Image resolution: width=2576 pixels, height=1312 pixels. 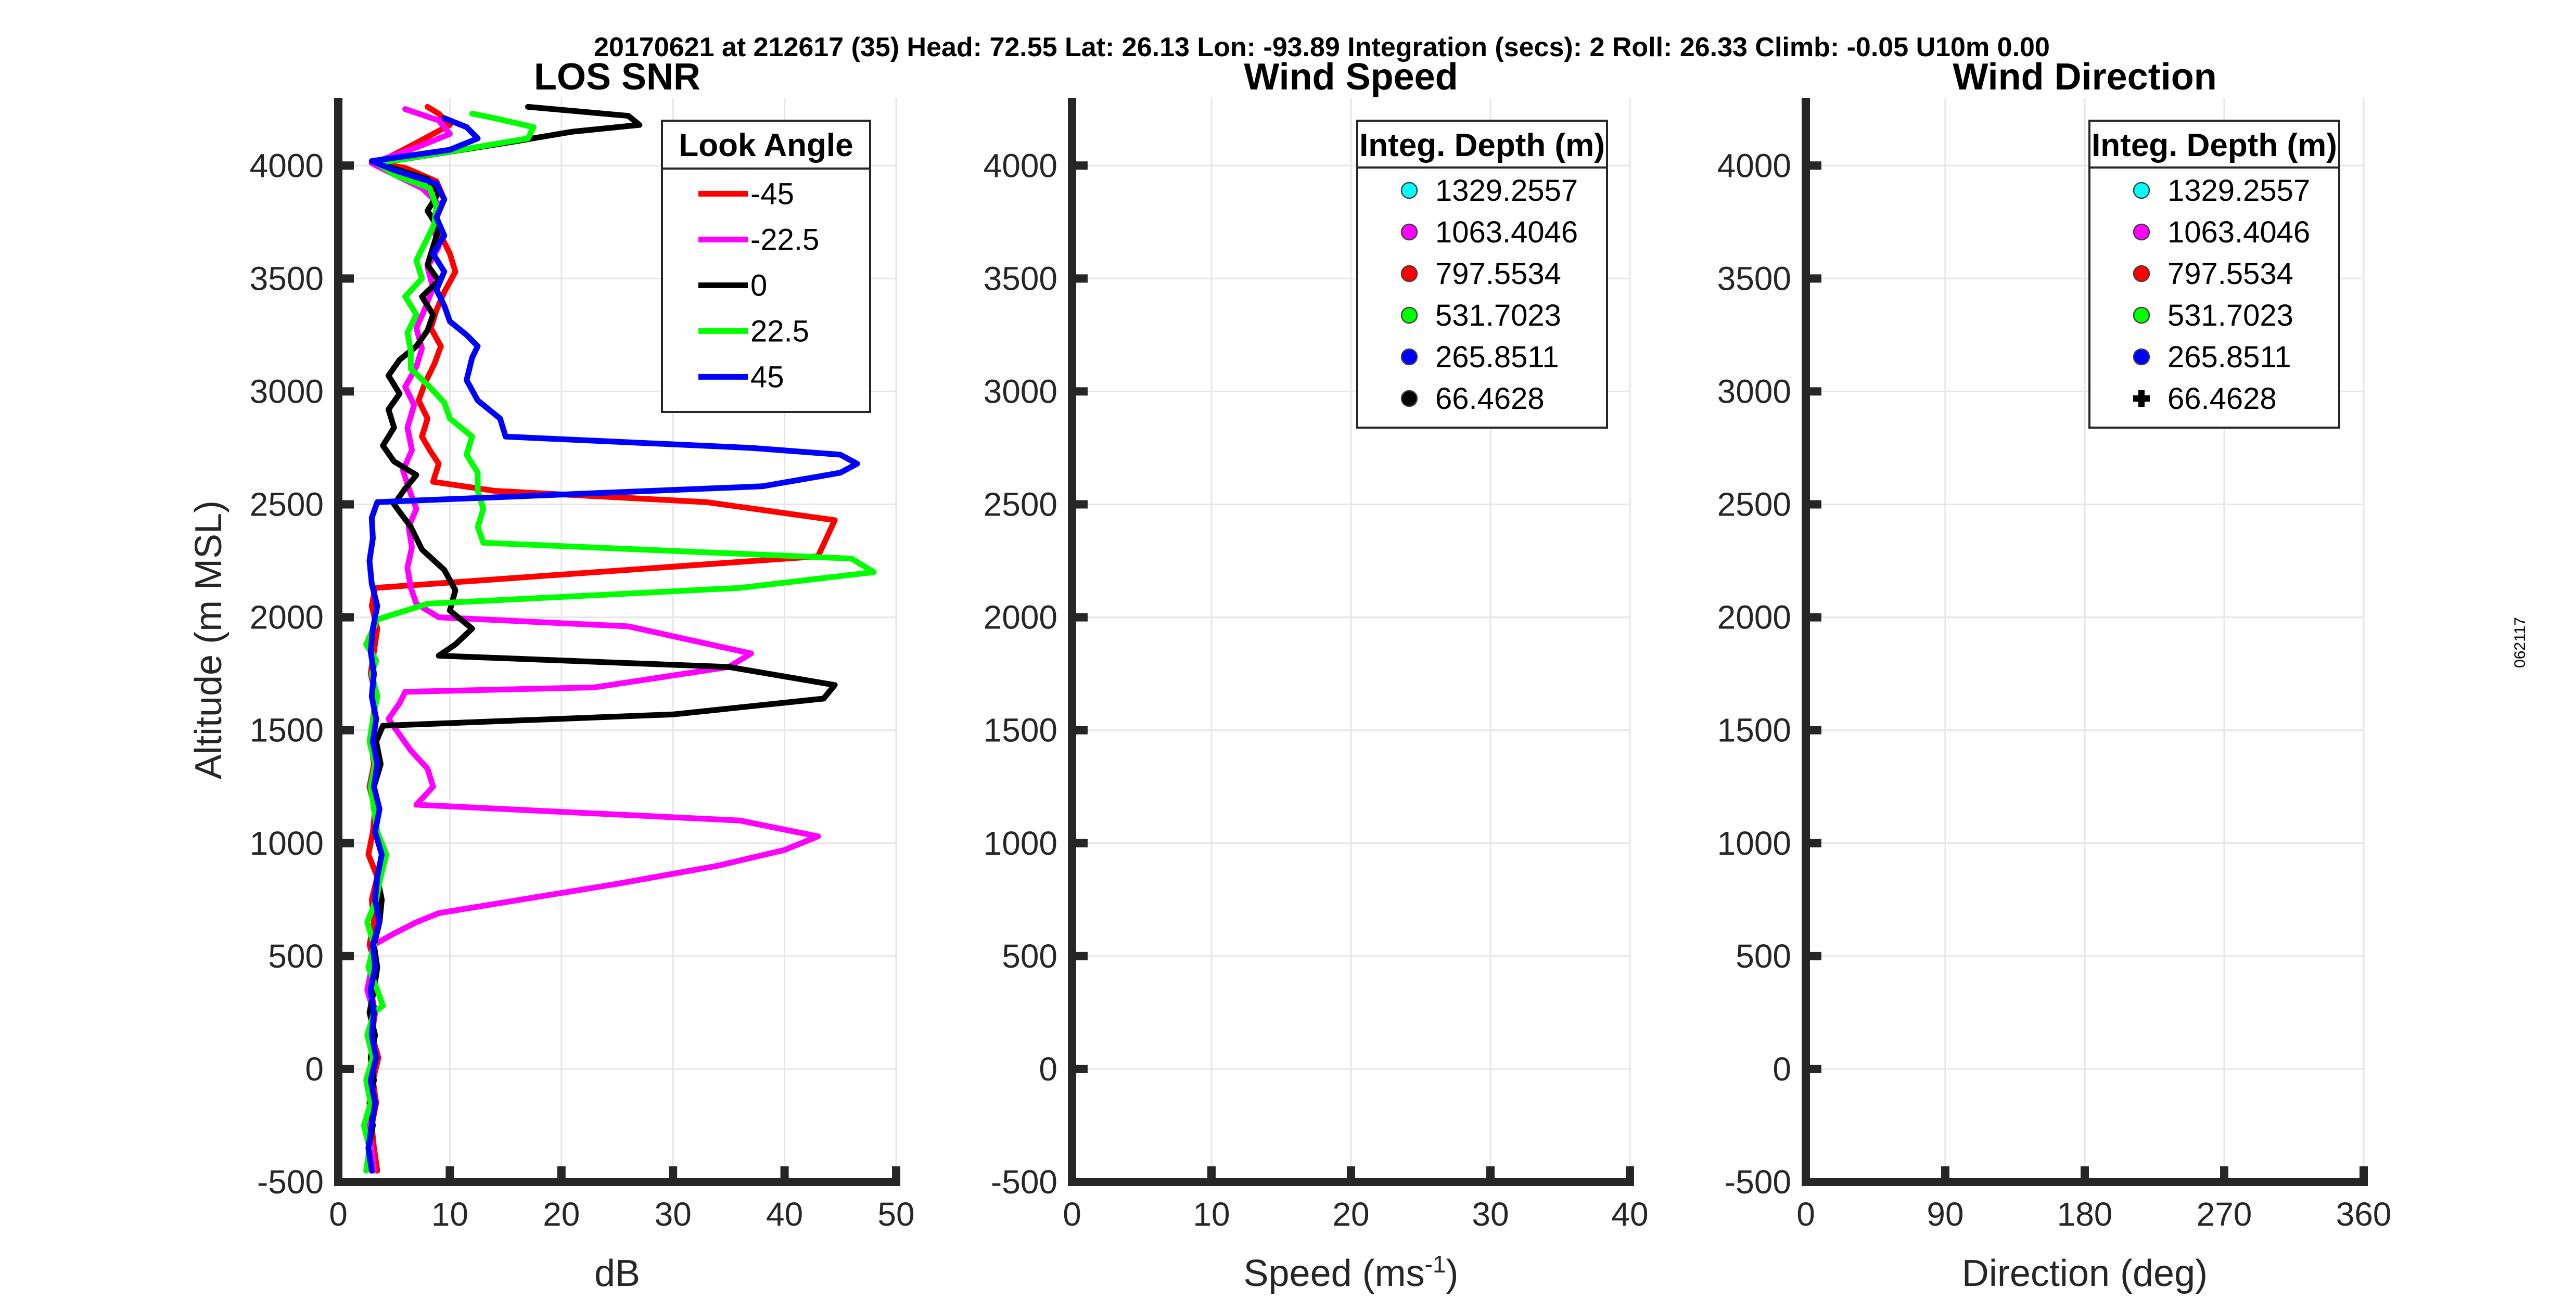 I want to click on legend-entry--22.5: -22.5, so click(x=784, y=240).